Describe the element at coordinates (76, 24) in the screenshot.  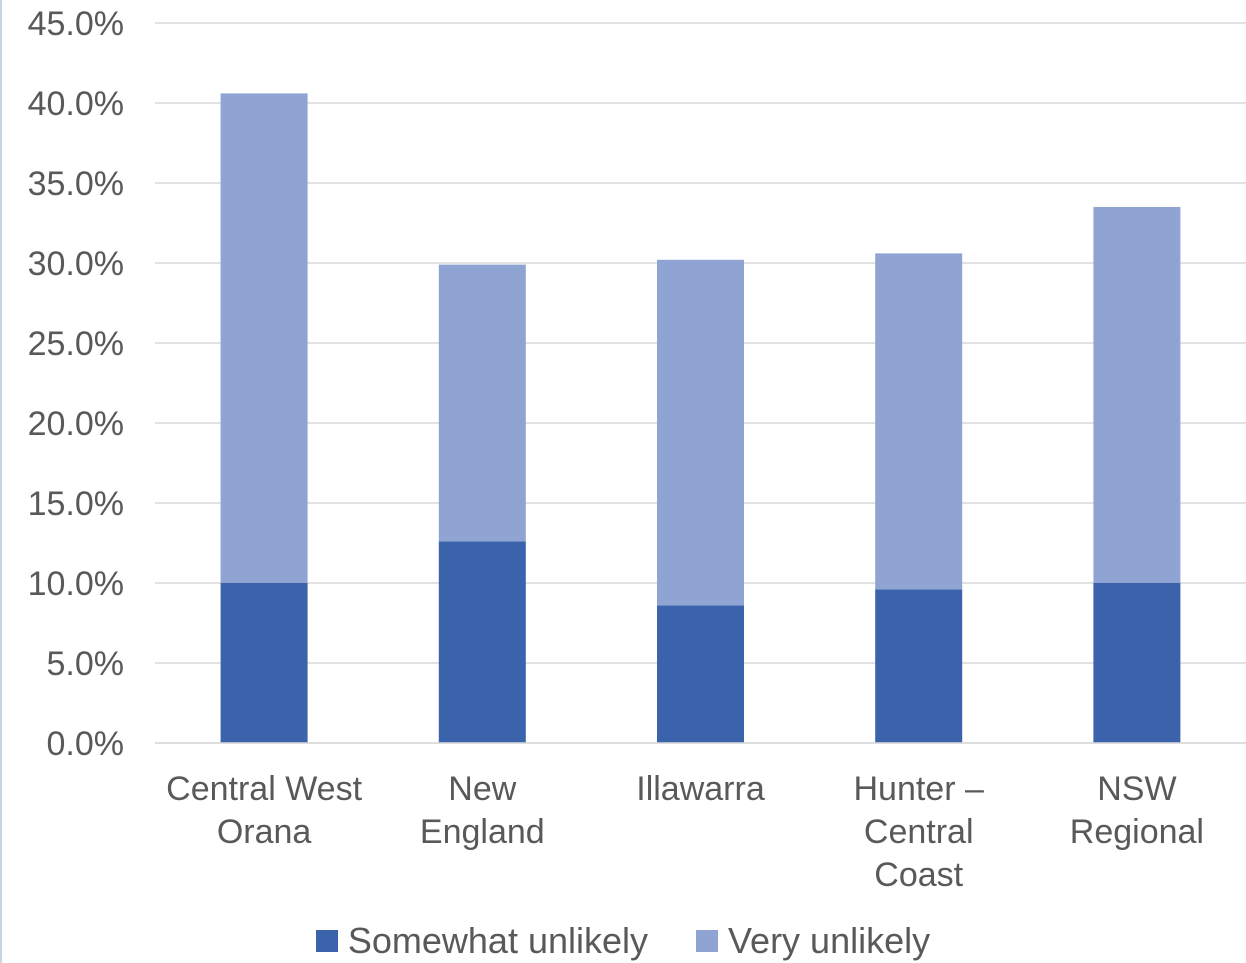
I see `y-tick-label: 45.0%` at that location.